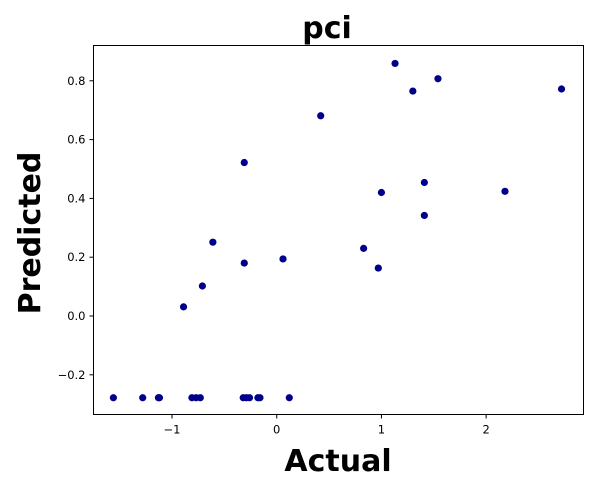 This screenshot has height=488, width=598. Describe the element at coordinates (72, 375) in the screenshot. I see `y-tick-label: −0.2` at that location.